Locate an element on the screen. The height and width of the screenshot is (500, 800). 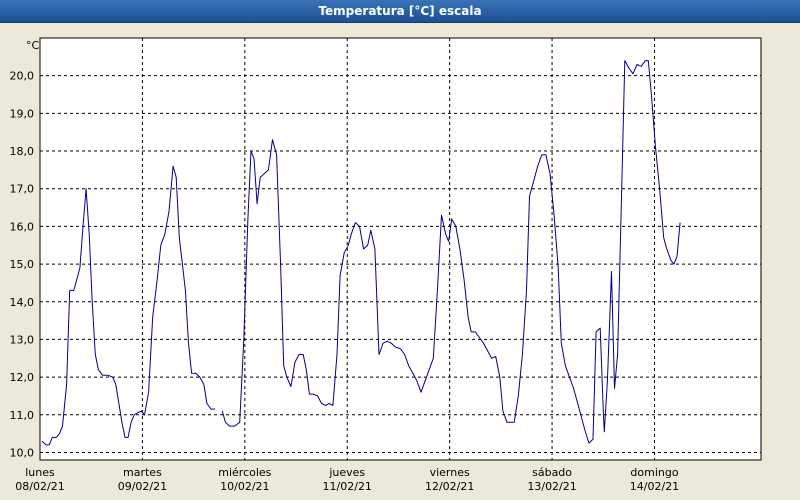
y-tick-label: 18,0 is located at coordinates (22, 151).